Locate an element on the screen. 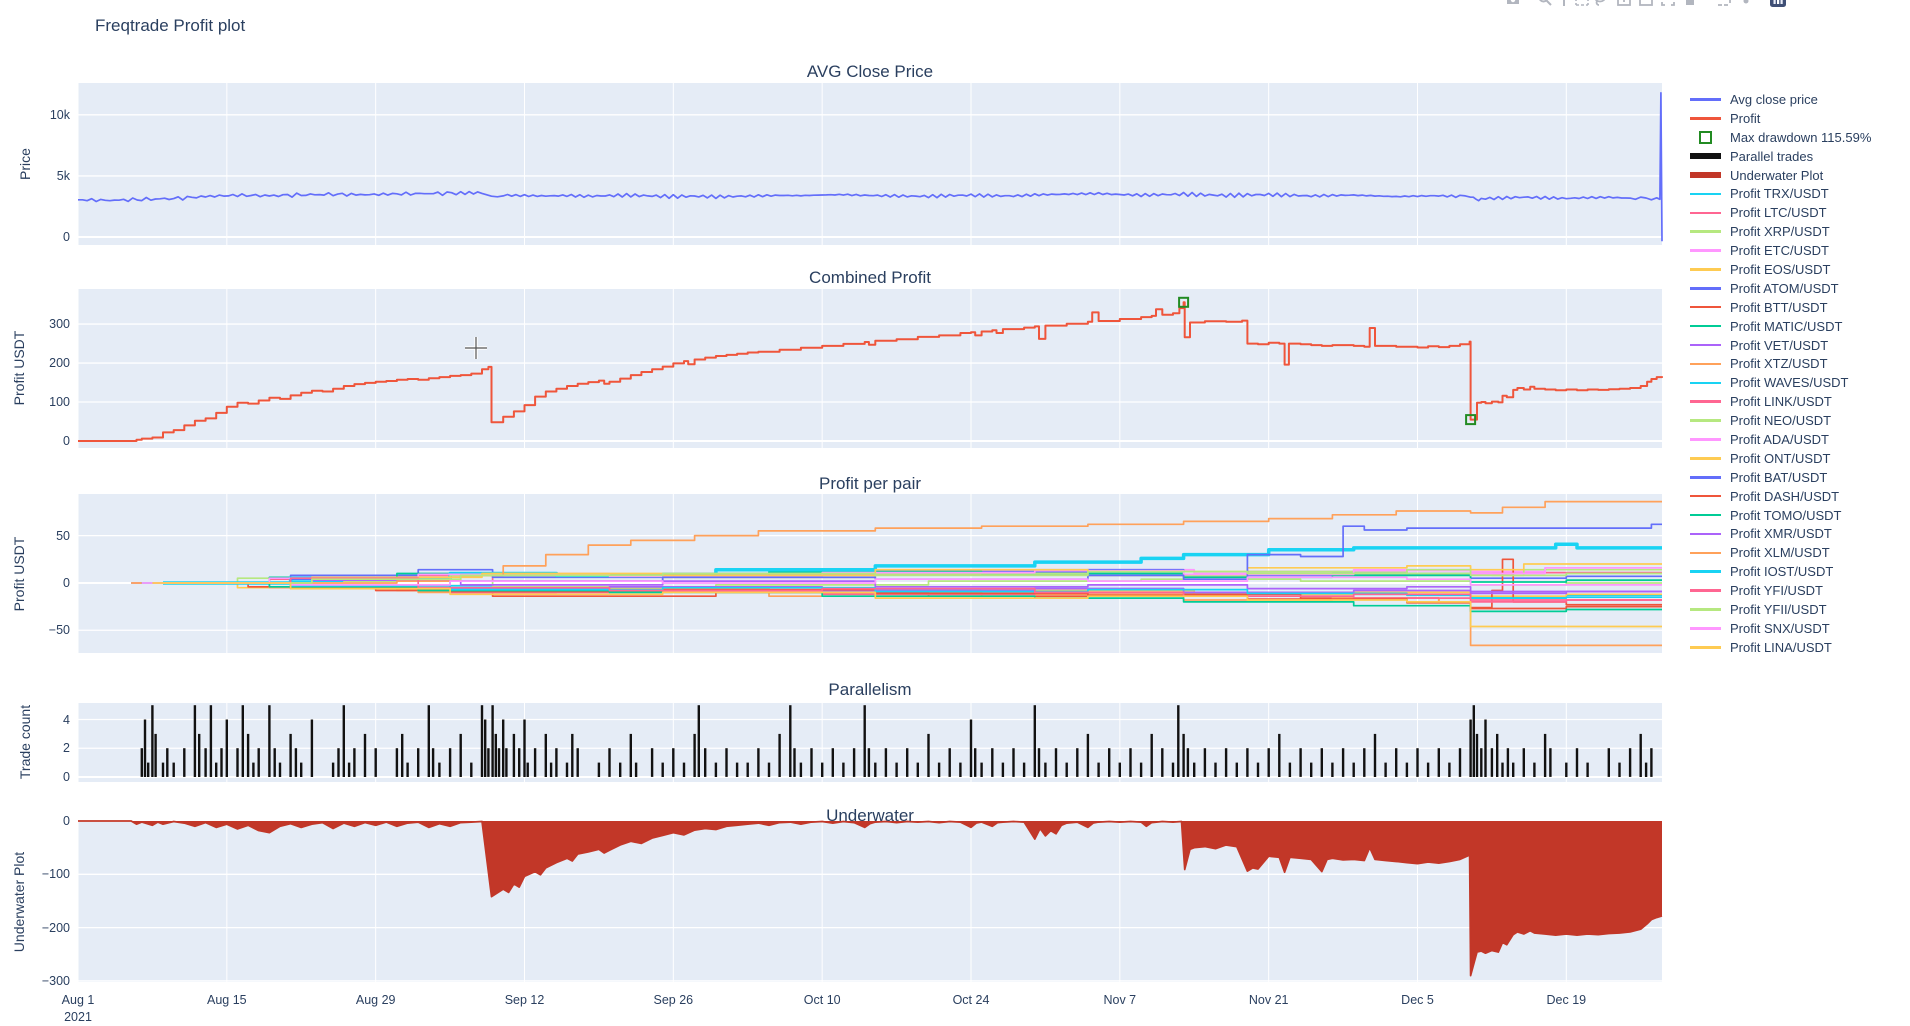 The width and height of the screenshot is (1910, 1026). legend-item-profit-waves-usdt: Profit WAVES/USDT is located at coordinates (1780, 382).